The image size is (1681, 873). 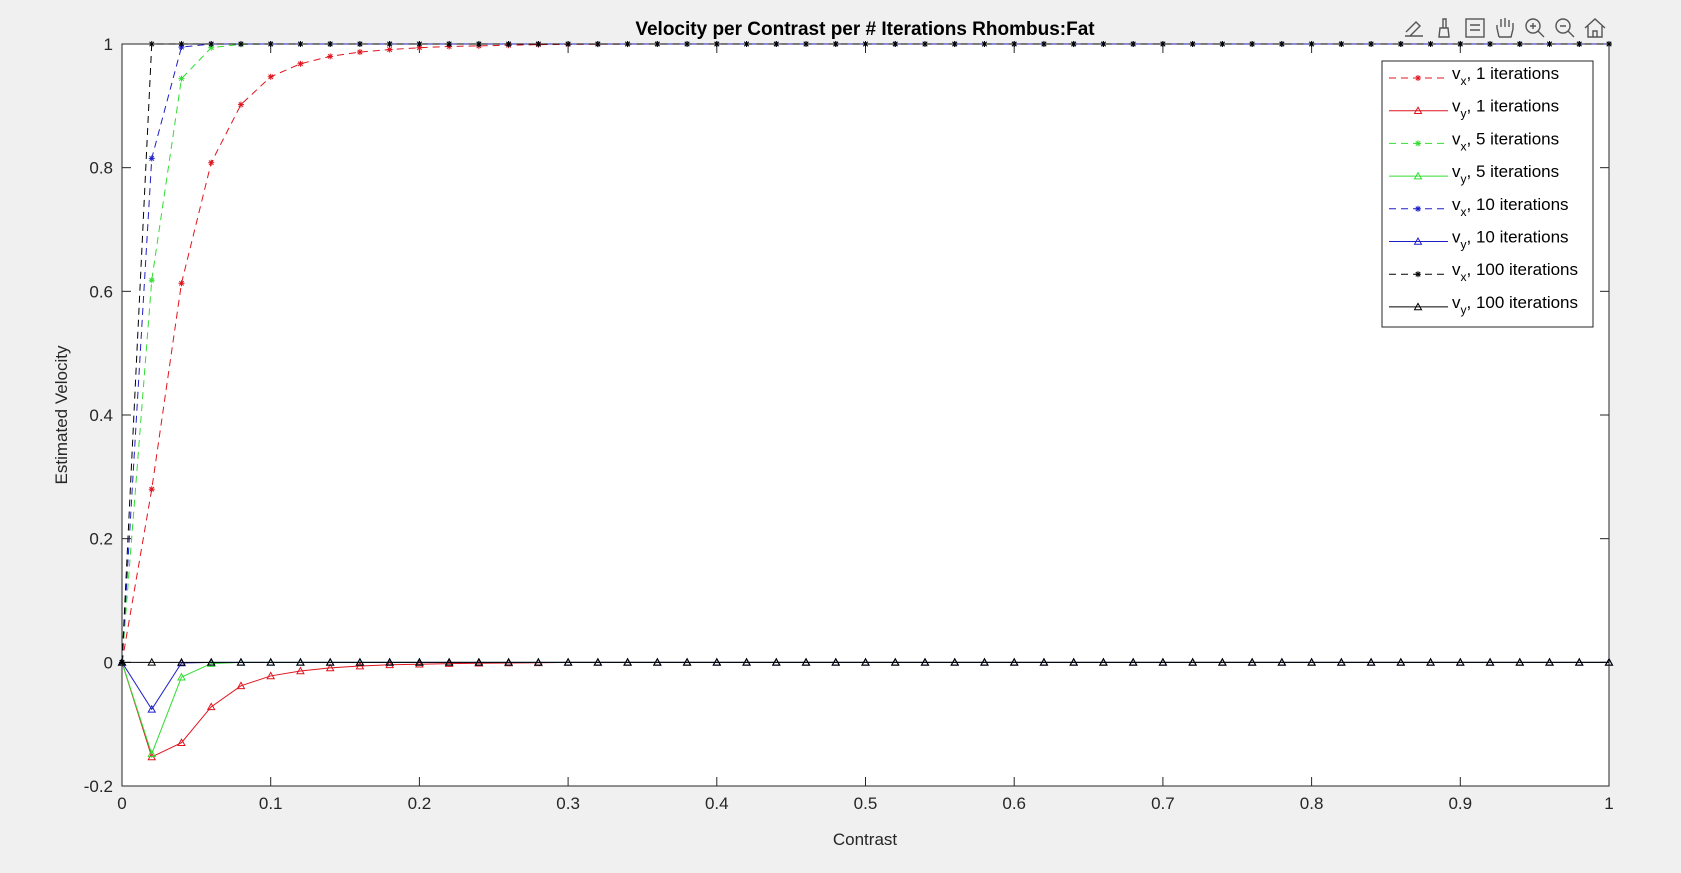 What do you see at coordinates (1163, 803) in the screenshot?
I see `x-tick-label: 0.7` at bounding box center [1163, 803].